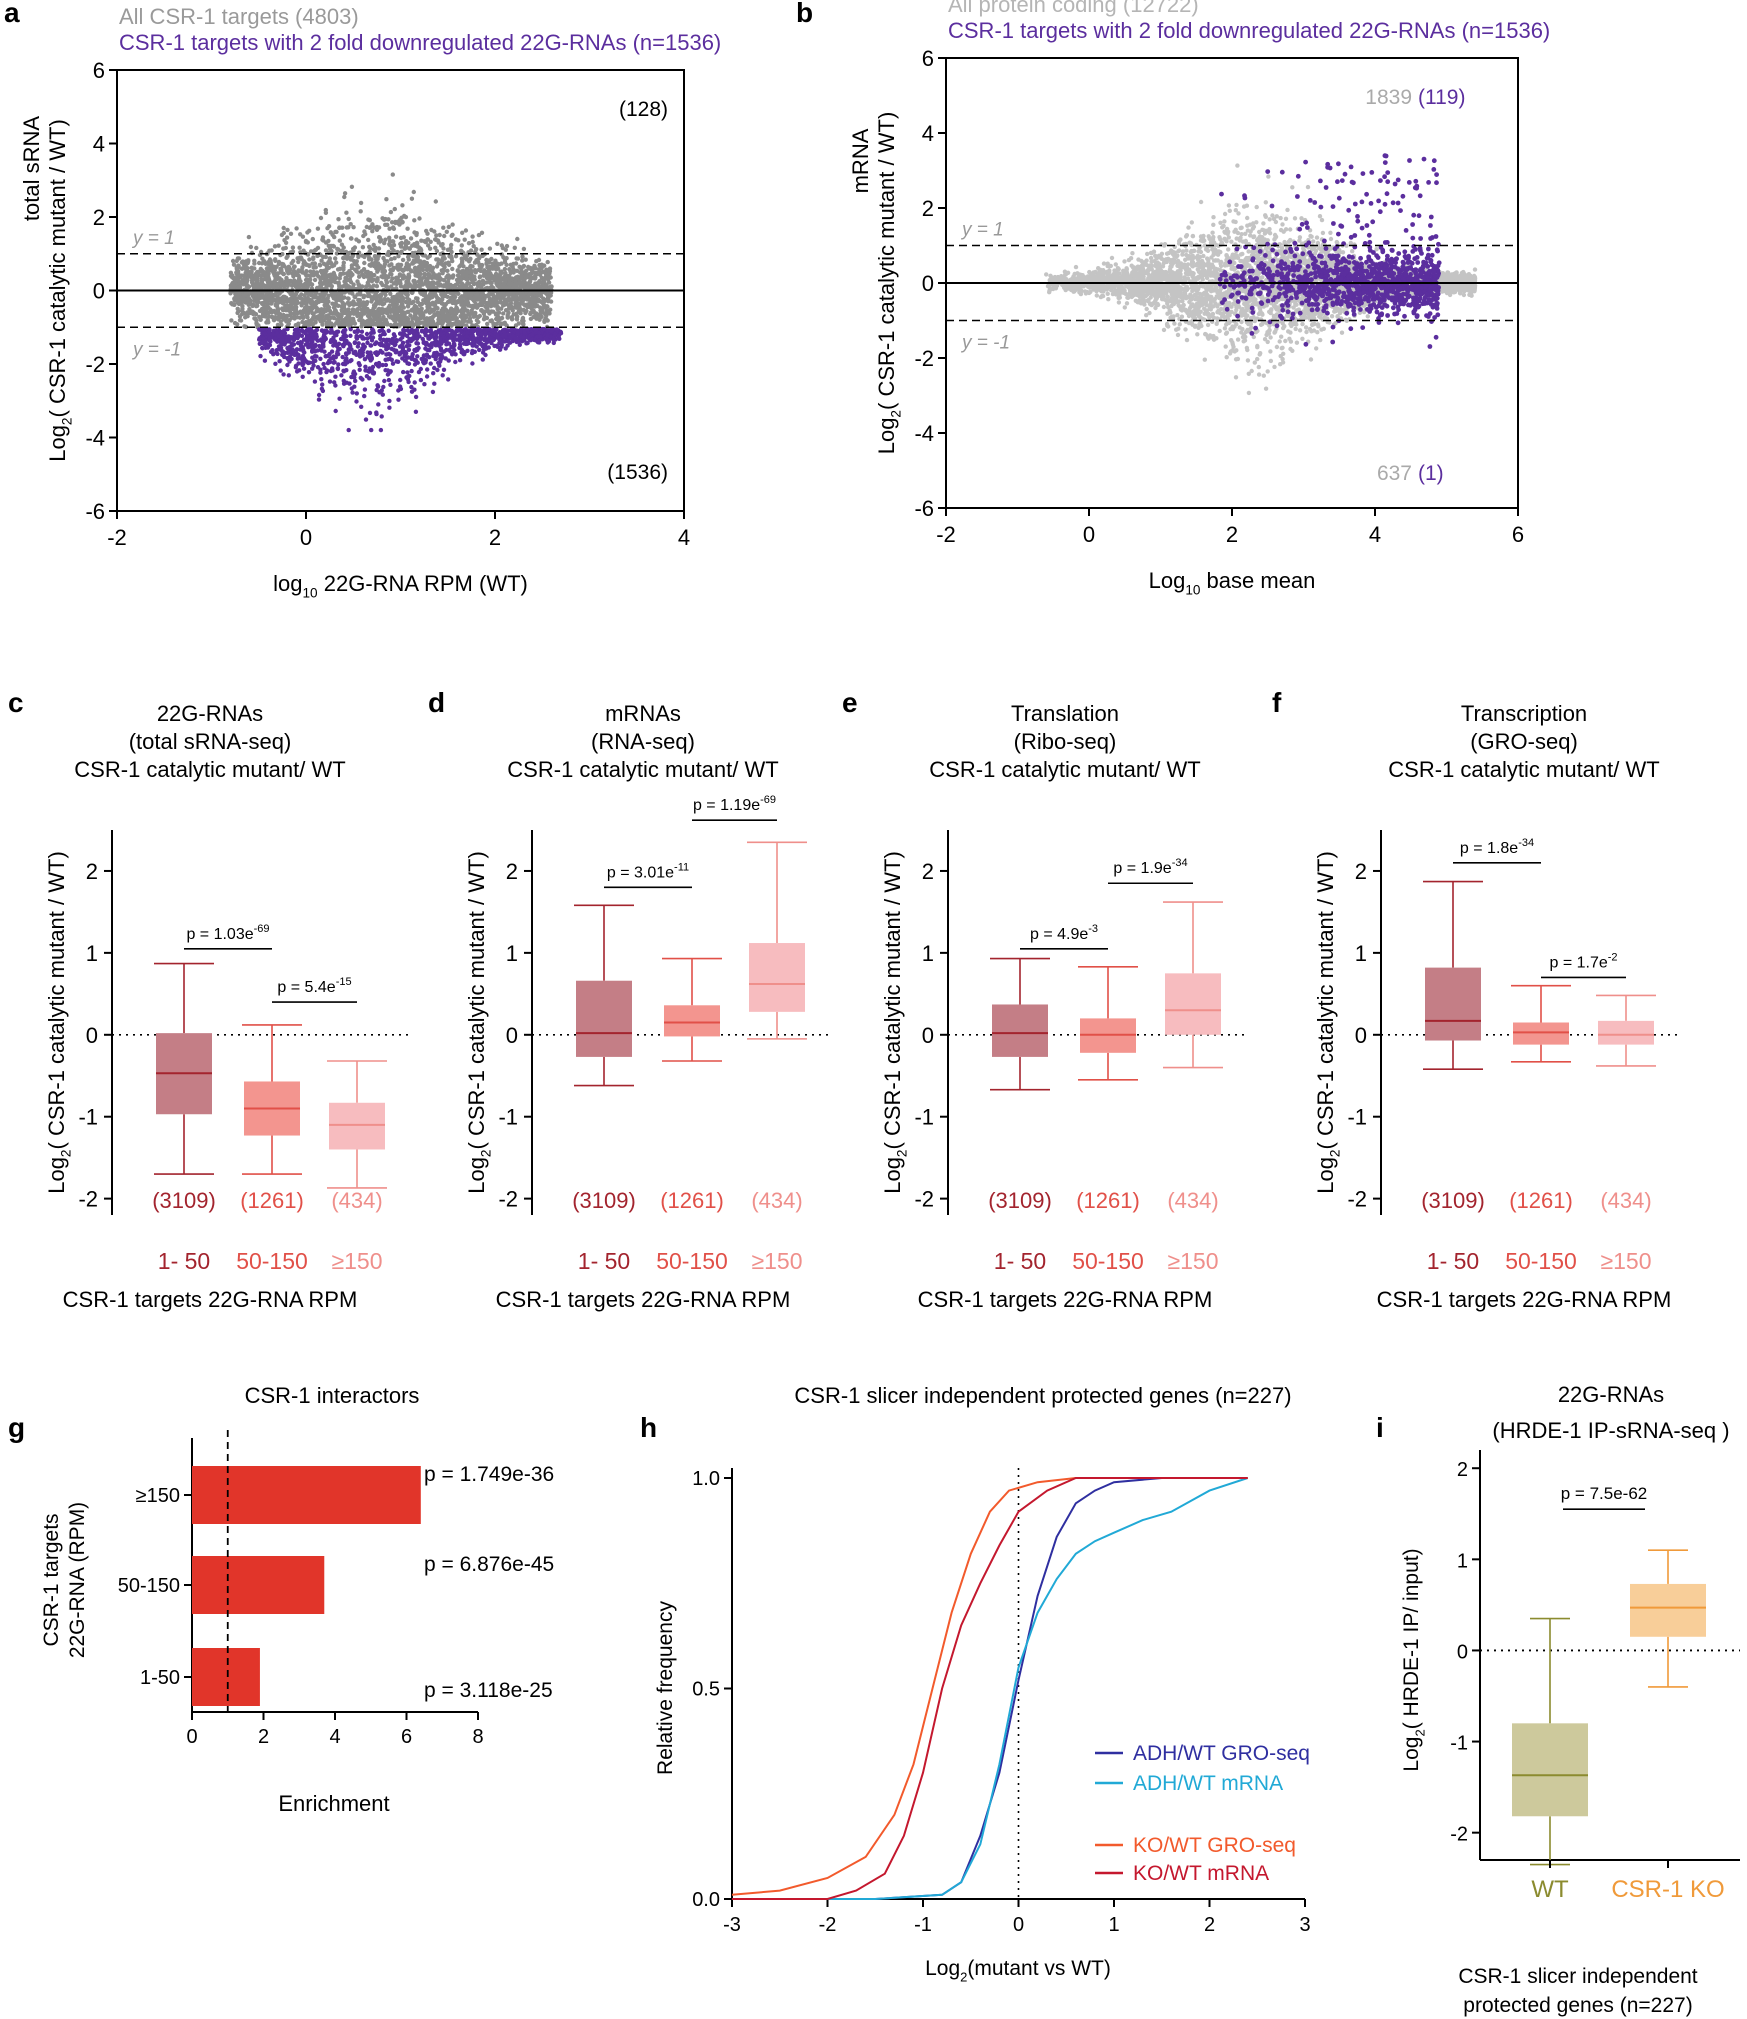 Image resolution: width=1747 pixels, height=2019 pixels. What do you see at coordinates (648, 1427) in the screenshot?
I see `panel-letter-h: h` at bounding box center [648, 1427].